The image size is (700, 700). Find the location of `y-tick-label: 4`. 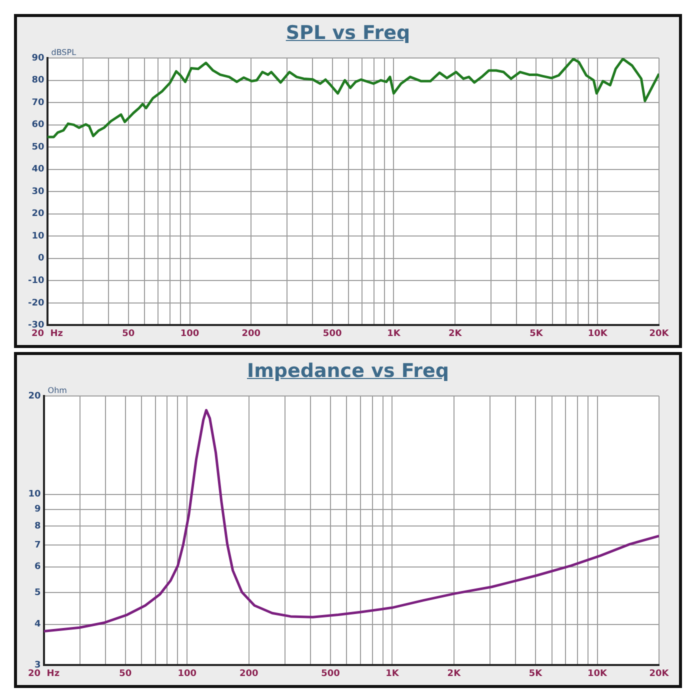

y-tick-label: 4 is located at coordinates (37, 625).